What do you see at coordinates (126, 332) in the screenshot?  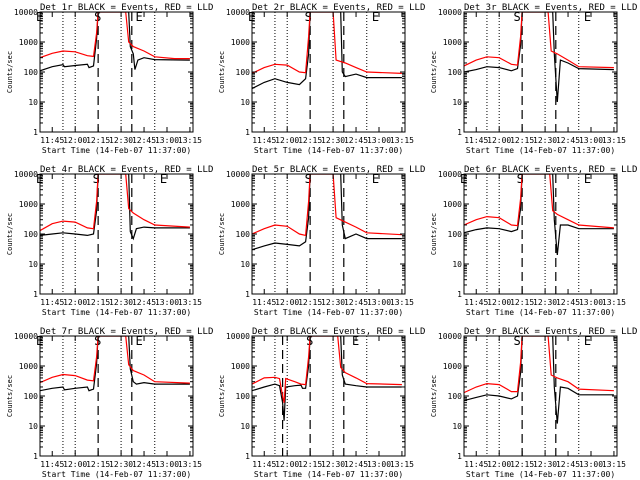 I see `chart-title: Det 7r BLACK = Events, RED = LLD` at bounding box center [126, 332].